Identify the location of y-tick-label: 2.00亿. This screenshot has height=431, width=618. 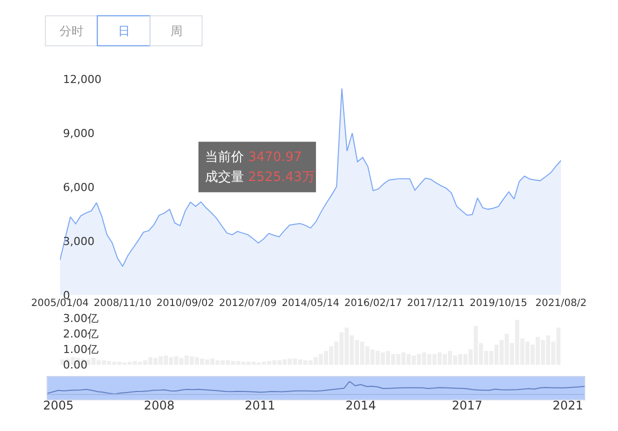
(80, 334).